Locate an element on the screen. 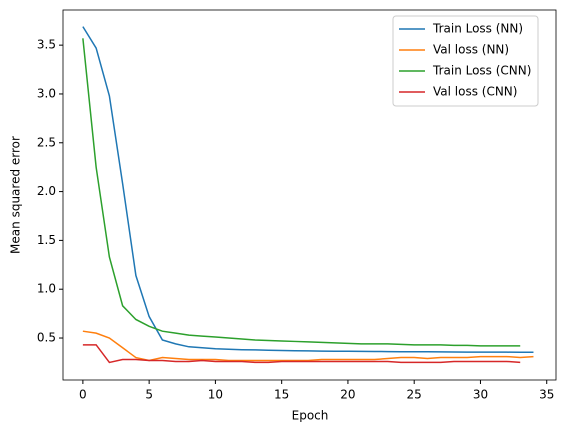  x-tick-label: 10 is located at coordinates (215, 395).